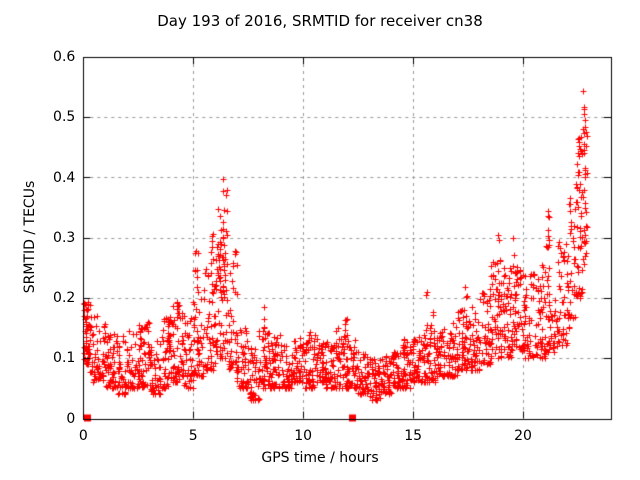  What do you see at coordinates (193, 435) in the screenshot?
I see `x-tick-label-5: 5` at bounding box center [193, 435].